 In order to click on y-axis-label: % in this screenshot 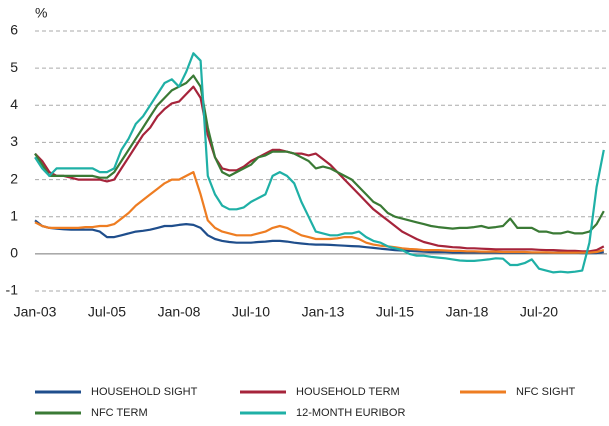, I will do `click(41, 13)`.